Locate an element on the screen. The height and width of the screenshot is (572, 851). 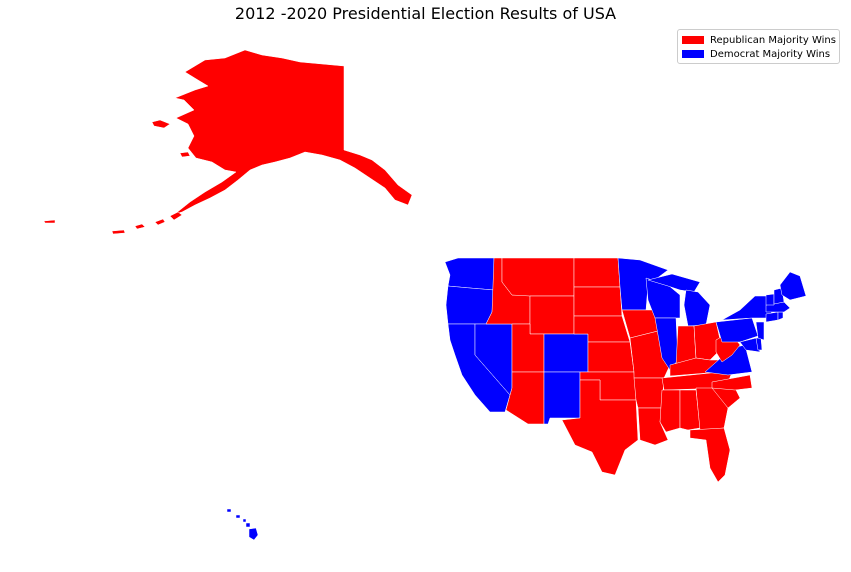
region-kansas is located at coordinates (611, 357).